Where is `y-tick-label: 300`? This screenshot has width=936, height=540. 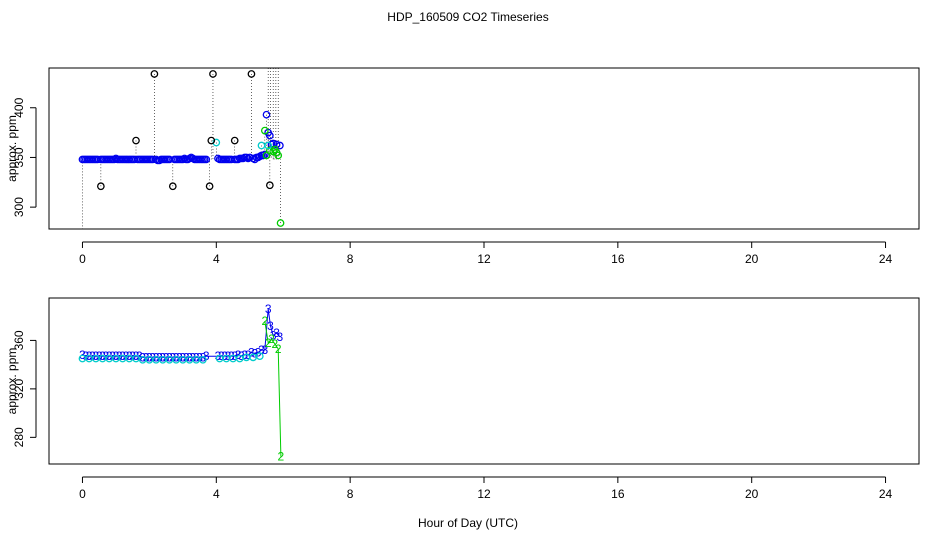
y-tick-label: 300 is located at coordinates (19, 207).